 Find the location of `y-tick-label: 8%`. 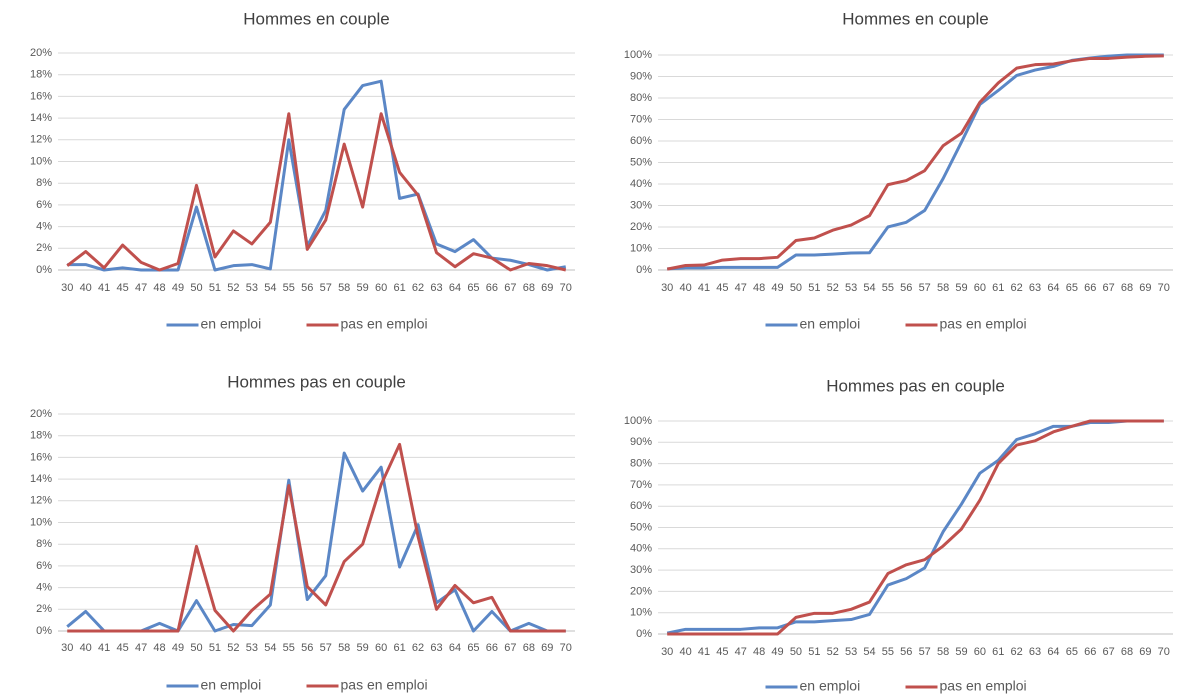

y-tick-label: 8% is located at coordinates (44, 183).